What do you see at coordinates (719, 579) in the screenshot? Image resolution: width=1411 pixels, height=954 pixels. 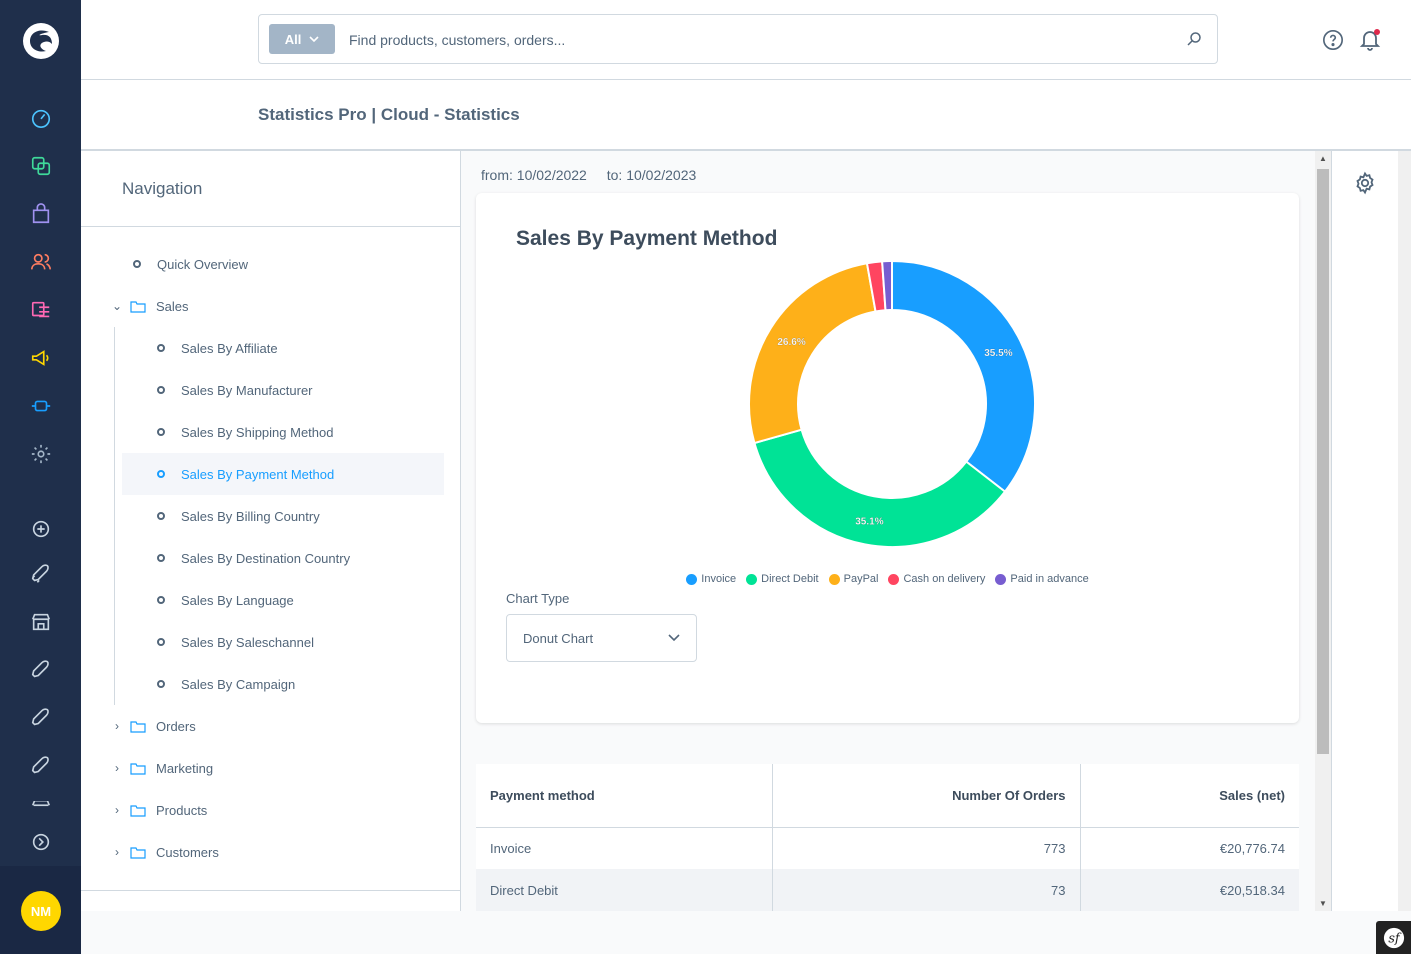 I see `legend-label: Invoice` at bounding box center [719, 579].